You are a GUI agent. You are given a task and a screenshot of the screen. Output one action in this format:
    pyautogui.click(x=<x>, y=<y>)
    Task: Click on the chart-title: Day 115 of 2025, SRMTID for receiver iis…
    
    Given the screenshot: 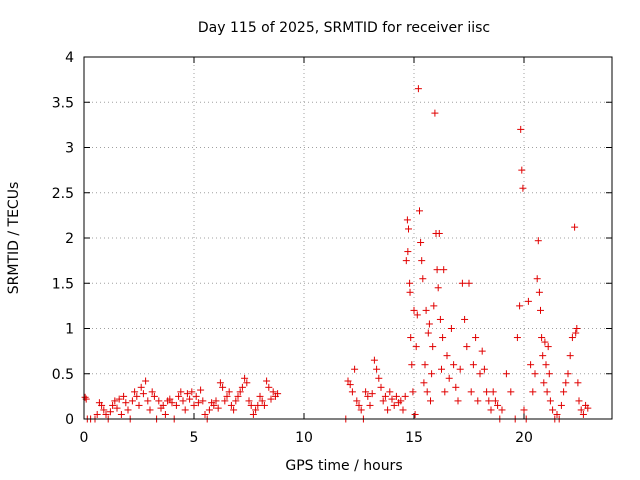 What is the action you would take?
    pyautogui.click(x=344, y=28)
    